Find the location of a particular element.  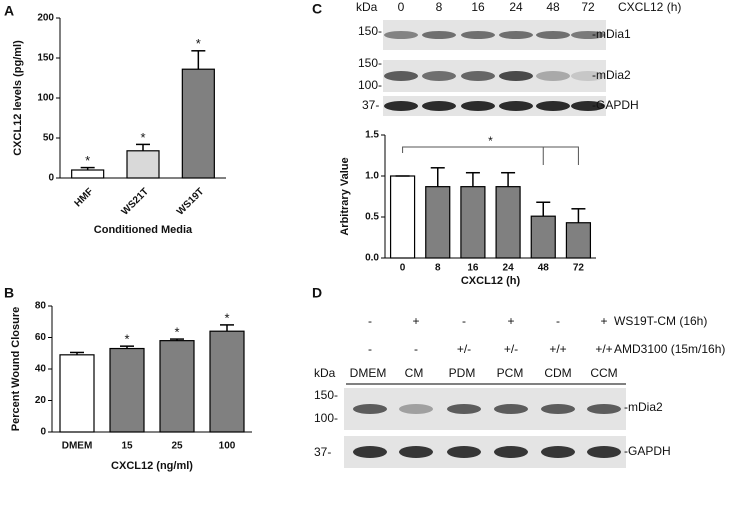

treatment-label: AMD3100 (15m/16h) is located at coordinates (669, 349).